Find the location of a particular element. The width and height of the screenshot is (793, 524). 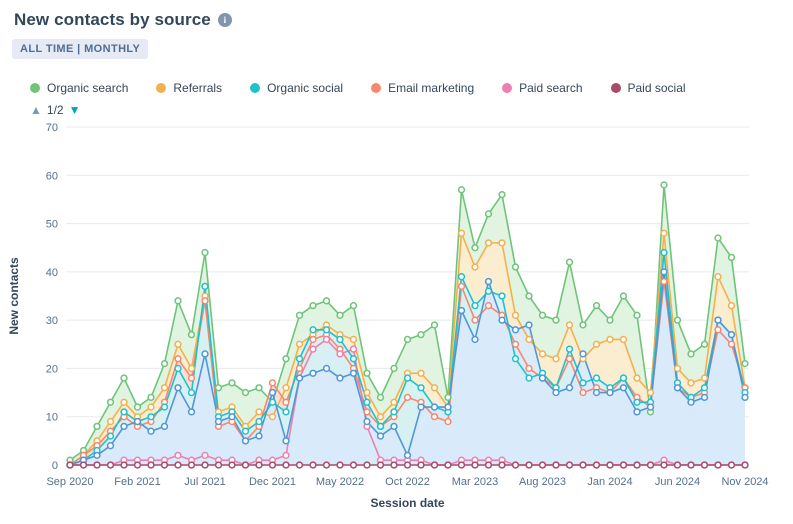

svg-text: 40 is located at coordinates (52, 273).